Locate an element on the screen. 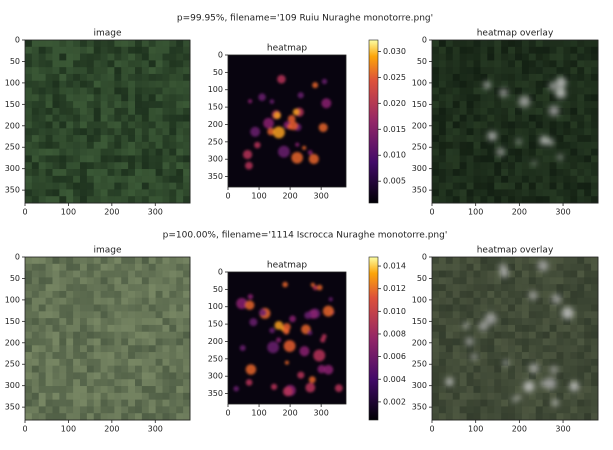 This screenshot has width=613, height=450. overlay-dim is located at coordinates (515, 121).